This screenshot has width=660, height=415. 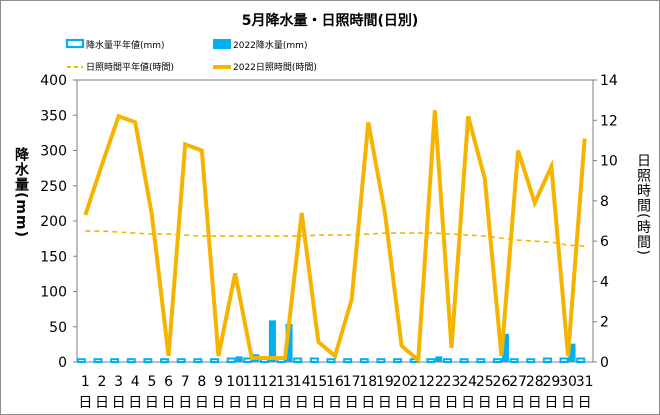 I want to click on y-tick-label-left: 100, so click(x=53, y=293).